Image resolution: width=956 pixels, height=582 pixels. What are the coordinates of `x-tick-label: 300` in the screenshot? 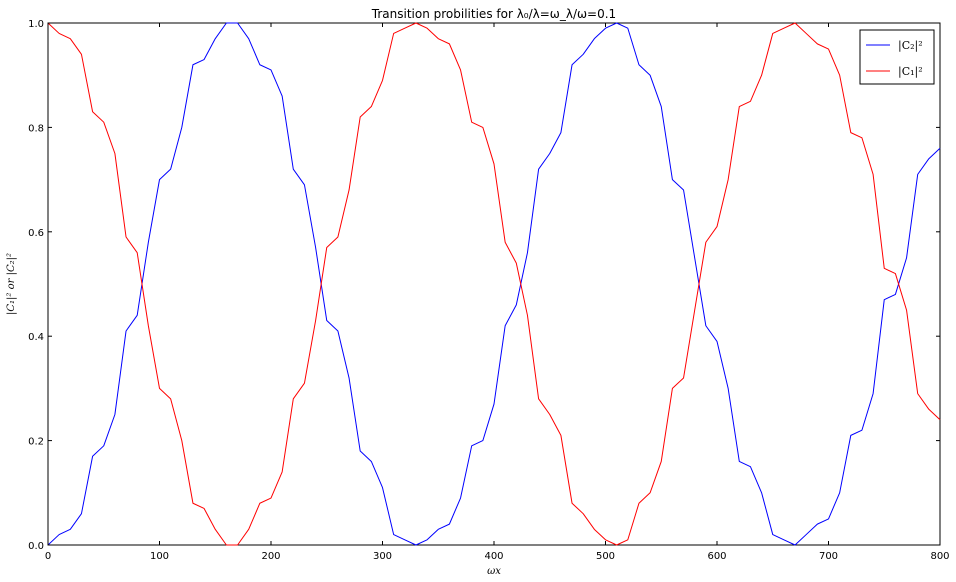 It's located at (382, 556).